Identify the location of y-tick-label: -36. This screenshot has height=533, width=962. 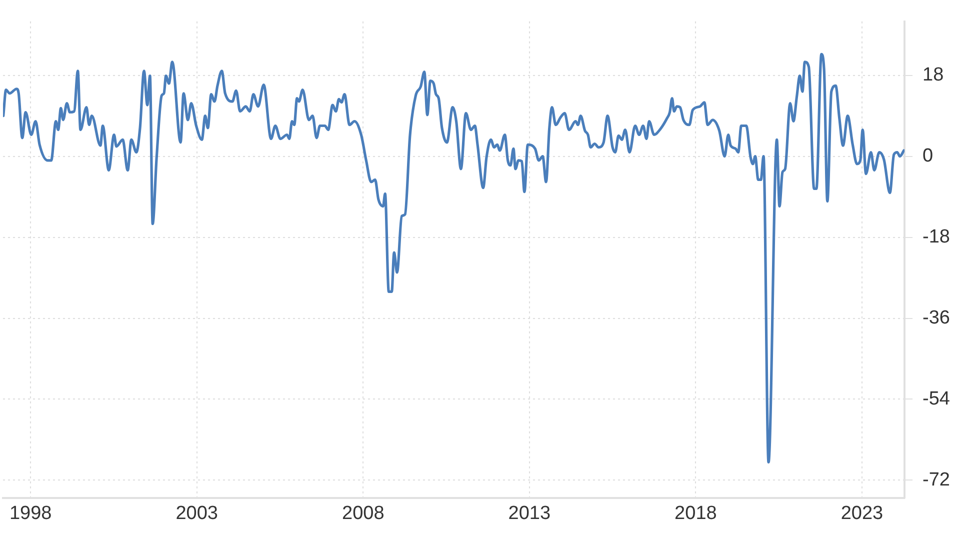
(936, 318).